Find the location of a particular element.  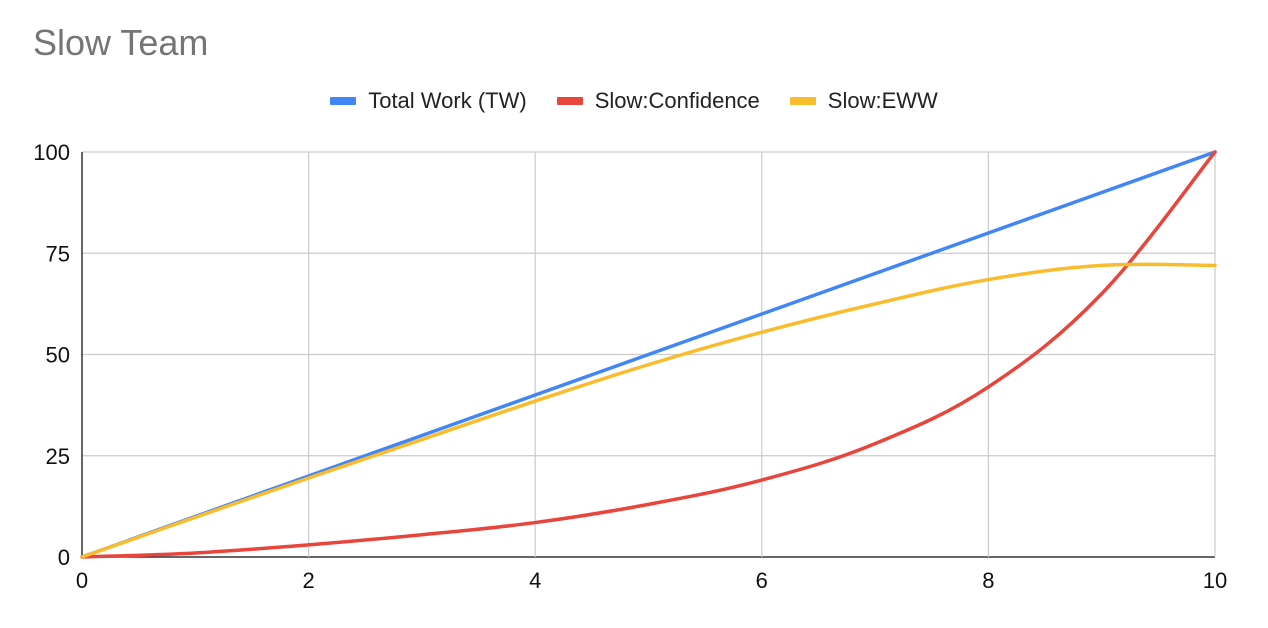

legend-swatch-slow-confidence is located at coordinates (569, 101).